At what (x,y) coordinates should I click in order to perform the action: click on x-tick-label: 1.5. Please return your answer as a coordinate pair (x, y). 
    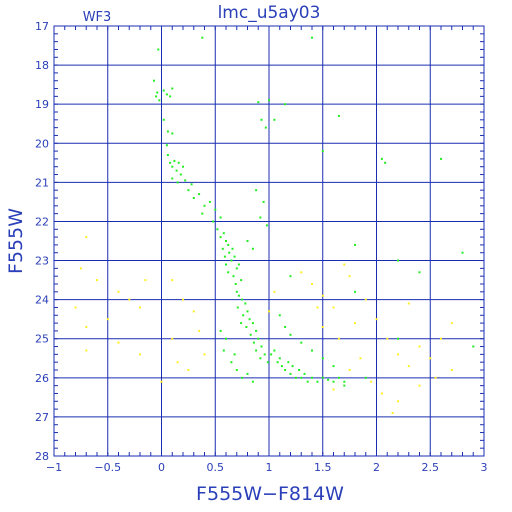
    Looking at the image, I should click on (323, 467).